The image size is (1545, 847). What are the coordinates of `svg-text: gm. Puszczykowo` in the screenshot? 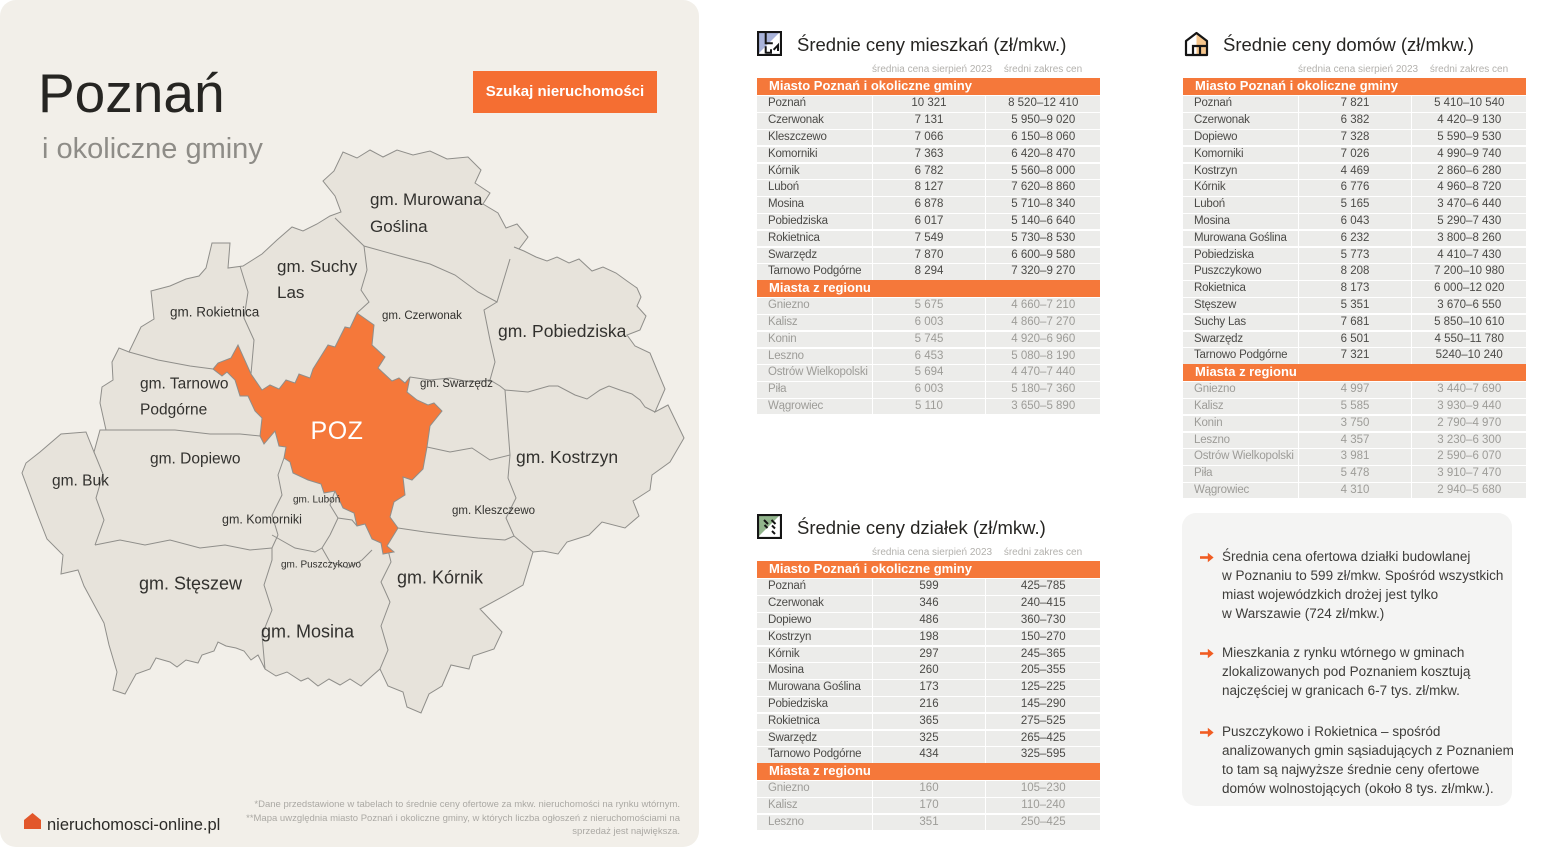 It's located at (321, 565).